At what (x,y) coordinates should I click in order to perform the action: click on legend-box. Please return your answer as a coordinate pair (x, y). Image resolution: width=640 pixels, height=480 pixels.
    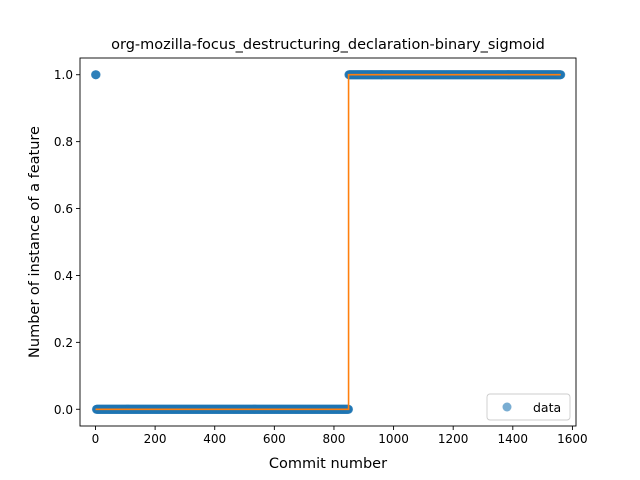
    Looking at the image, I should click on (528, 407).